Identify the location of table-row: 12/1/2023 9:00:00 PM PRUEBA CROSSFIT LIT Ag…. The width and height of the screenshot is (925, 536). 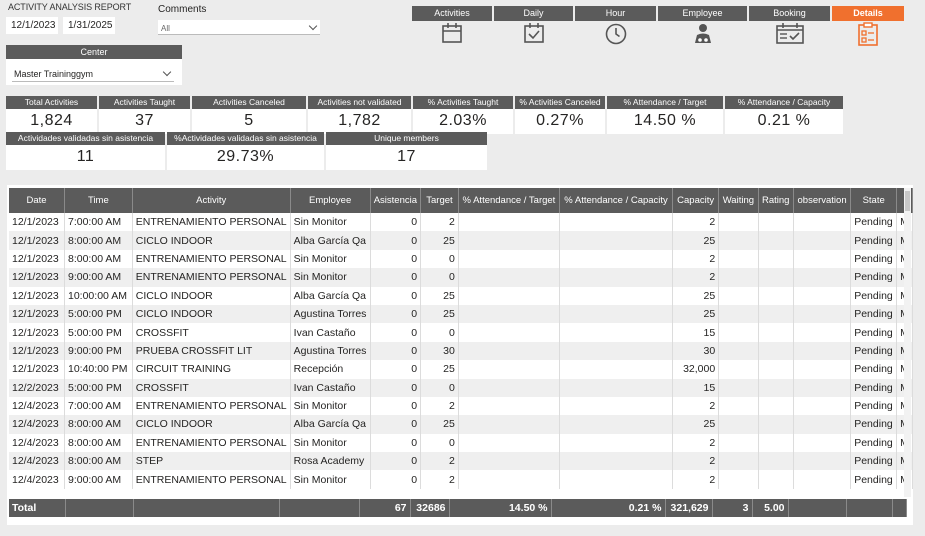
(461, 351).